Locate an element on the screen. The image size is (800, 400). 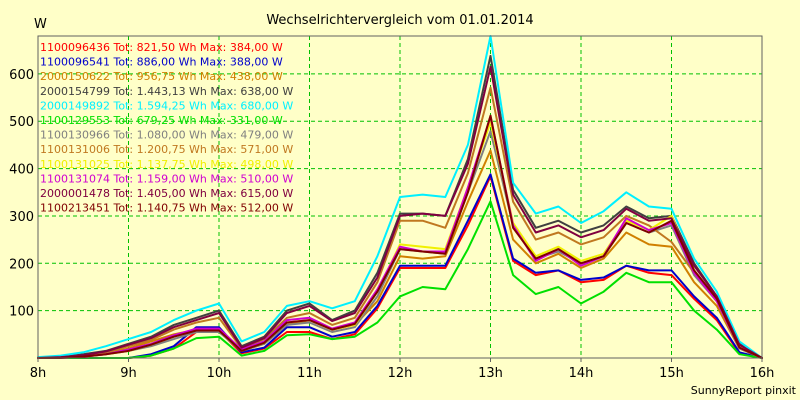
legend-entry-2000150622: 2000150622 Tot: 956,75 Wh Max: 438,00 W is located at coordinates (161, 76).